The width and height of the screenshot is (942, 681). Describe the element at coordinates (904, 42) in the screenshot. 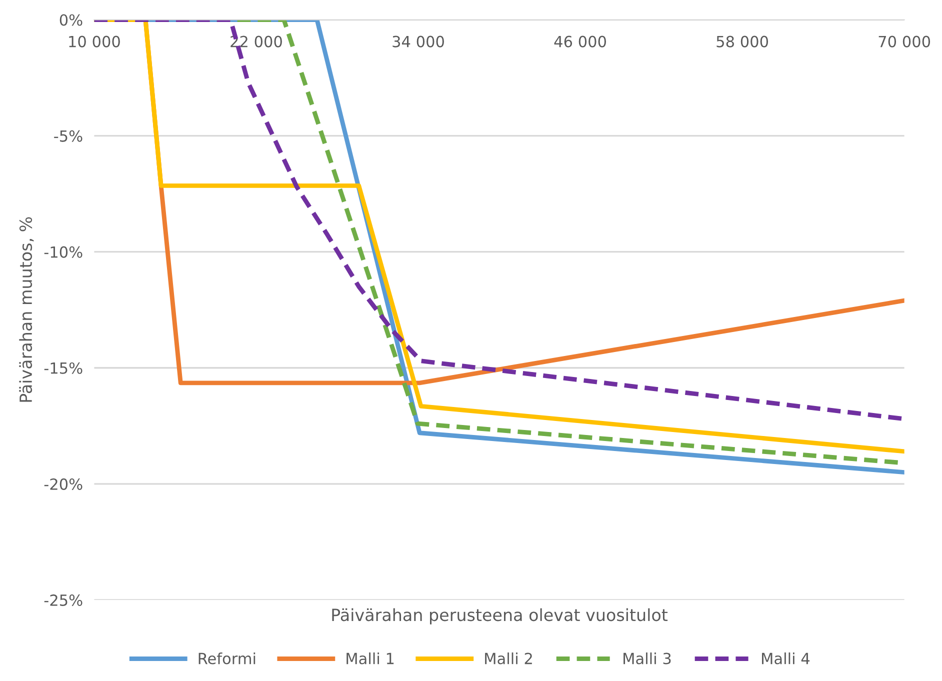

I see `x-tick-label: 70 000` at that location.